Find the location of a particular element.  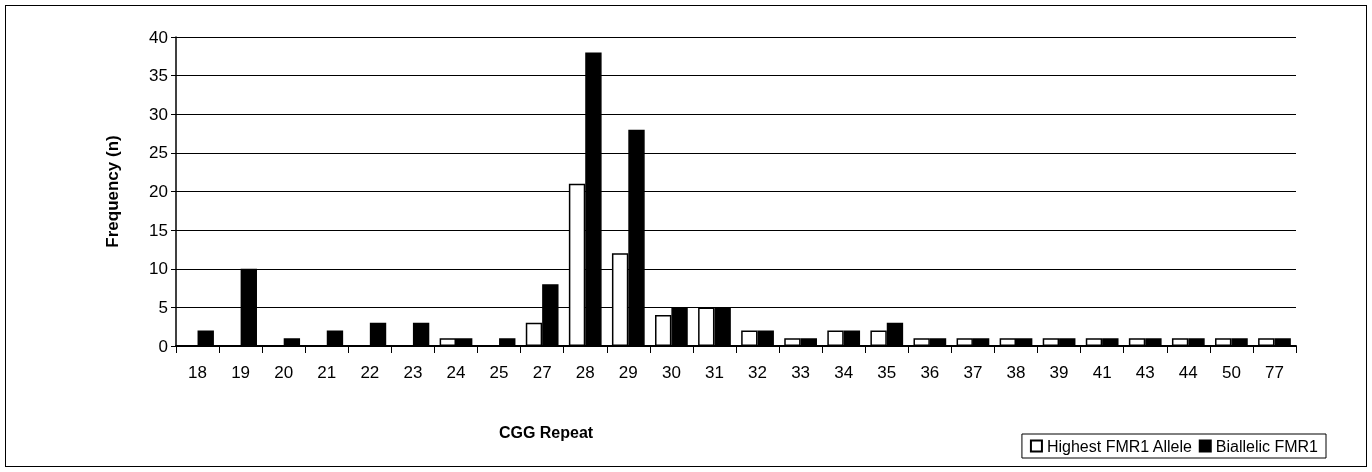

x-tick-label: 22 is located at coordinates (370, 372).